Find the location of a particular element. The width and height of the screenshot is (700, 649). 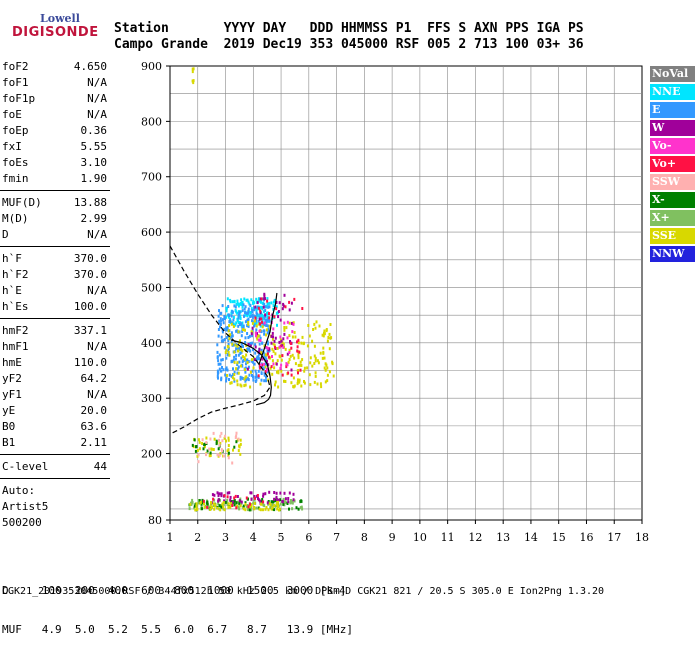

param-name: yE is located at coordinates (9, 410).